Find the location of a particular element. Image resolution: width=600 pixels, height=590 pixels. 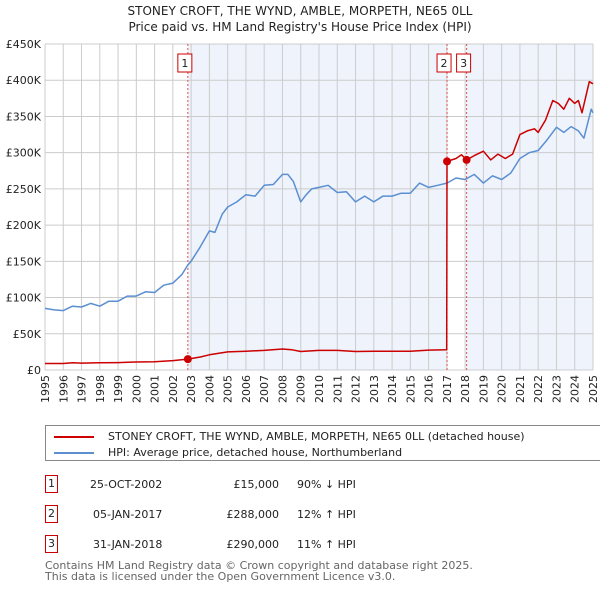

y-tick-label: £400K is located at coordinates (24, 80).